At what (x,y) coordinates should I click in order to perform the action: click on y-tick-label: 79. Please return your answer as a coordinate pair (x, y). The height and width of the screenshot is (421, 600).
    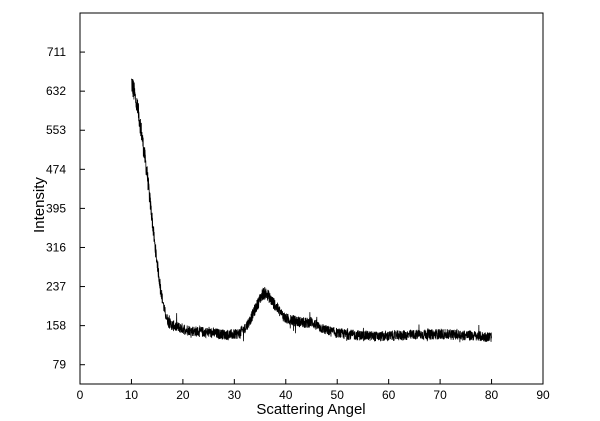
    Looking at the image, I should click on (60, 365).